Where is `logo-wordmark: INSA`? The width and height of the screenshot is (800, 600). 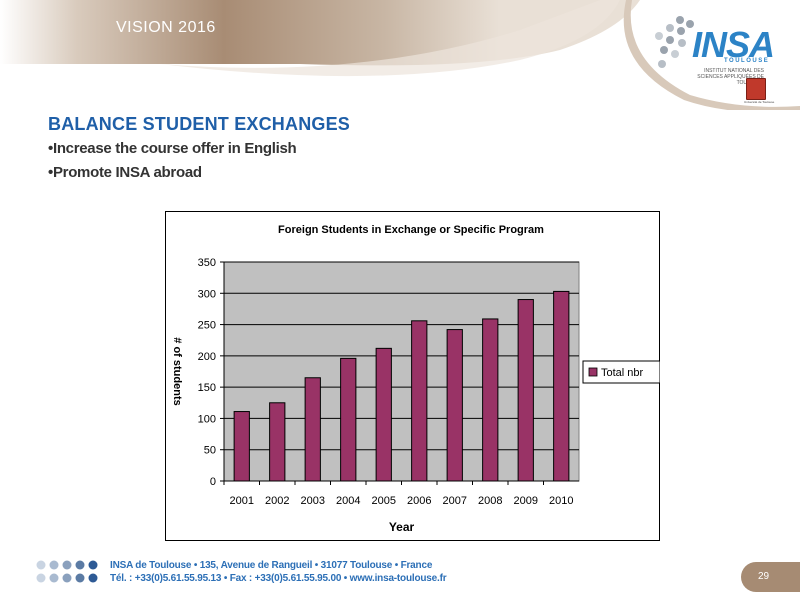
logo-wordmark: INSA is located at coordinates (733, 44).